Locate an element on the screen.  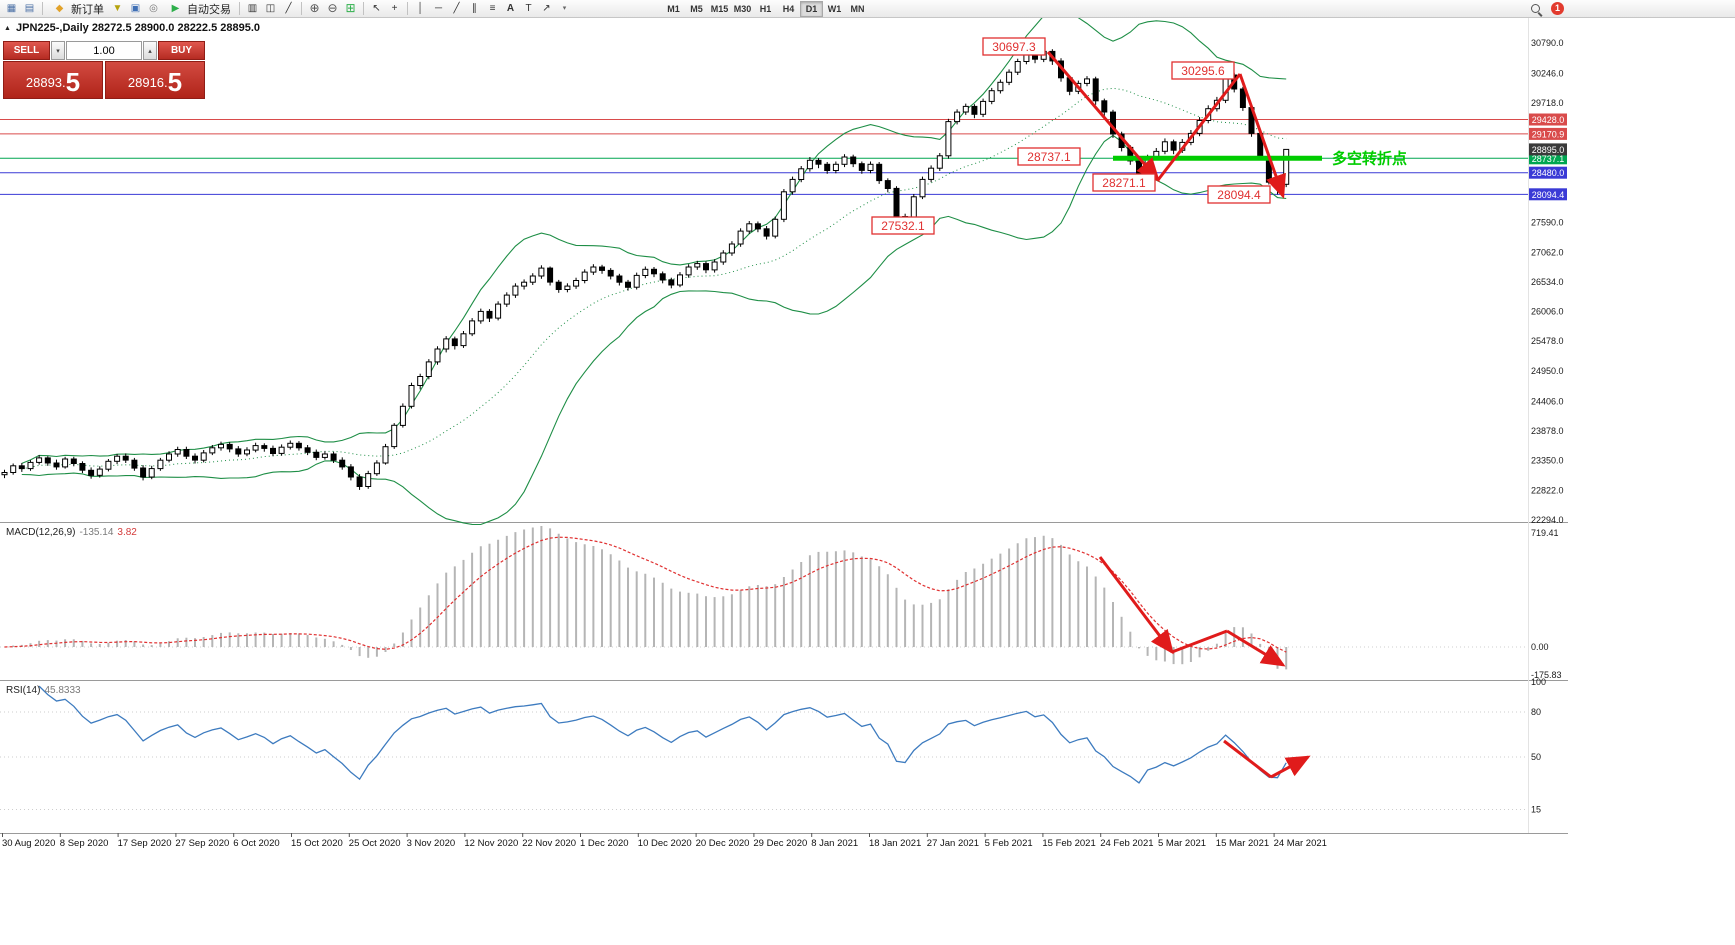
trade-panel-toggle-icon: ▲ is located at coordinates (7, 28).